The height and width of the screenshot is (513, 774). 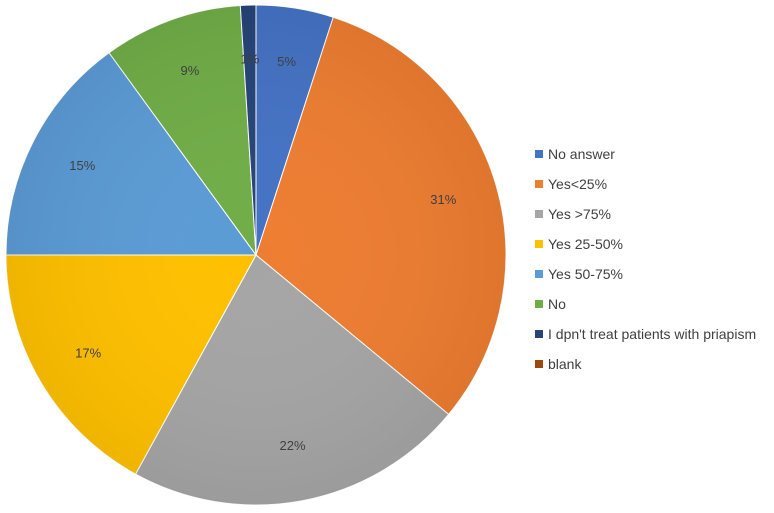 What do you see at coordinates (645, 244) in the screenshot?
I see `legend-item-yes-25-50: Yes 25-50%` at bounding box center [645, 244].